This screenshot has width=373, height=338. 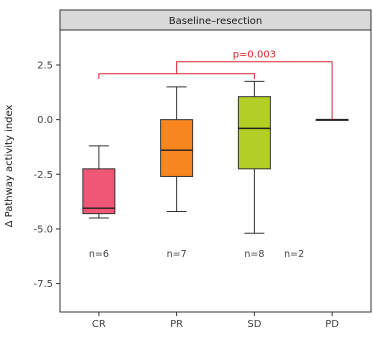 What do you see at coordinates (294, 254) in the screenshot?
I see `n-label: n=2` at bounding box center [294, 254].